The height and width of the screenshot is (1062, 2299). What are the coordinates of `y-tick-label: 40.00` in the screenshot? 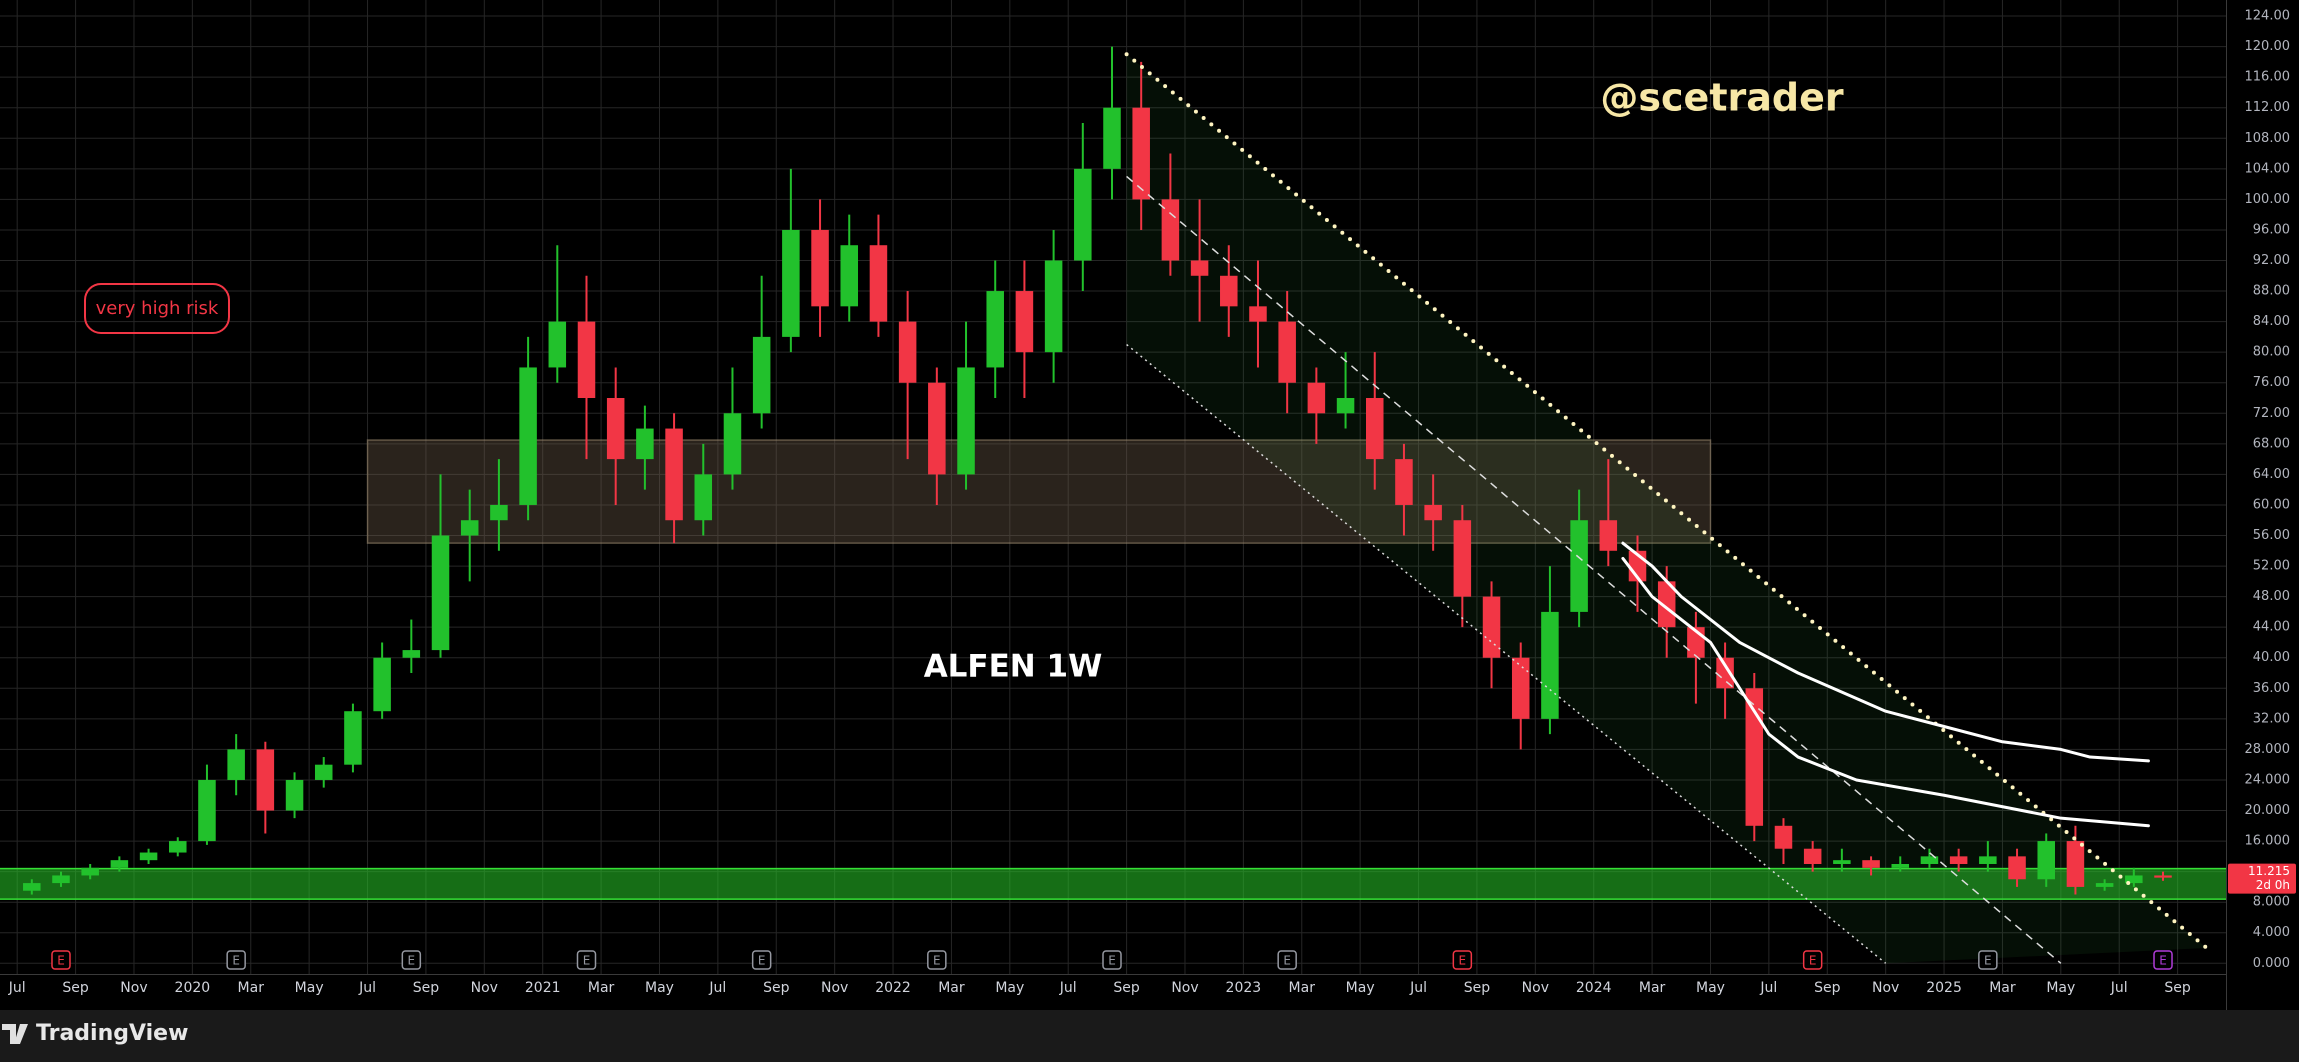 It's located at (2271, 657).